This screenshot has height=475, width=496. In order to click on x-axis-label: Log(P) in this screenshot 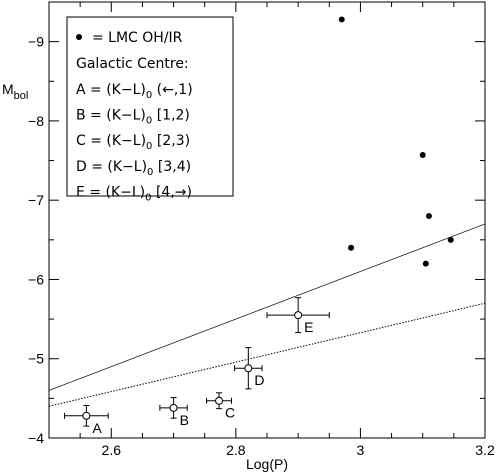, I will do `click(267, 464)`.